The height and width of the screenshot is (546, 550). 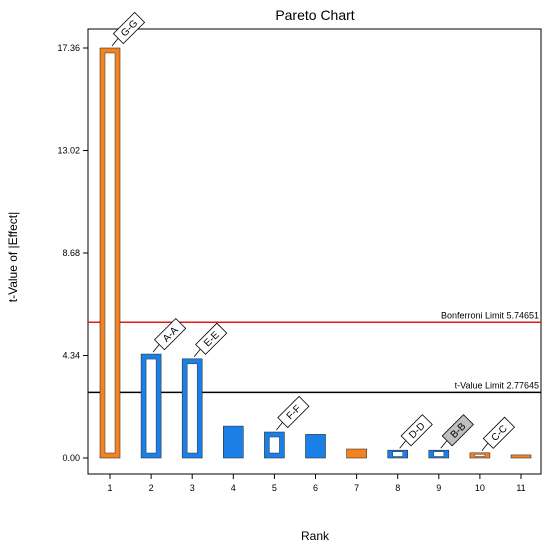 I want to click on y-axis-title: t-Value of |Effect|, so click(x=13, y=257).